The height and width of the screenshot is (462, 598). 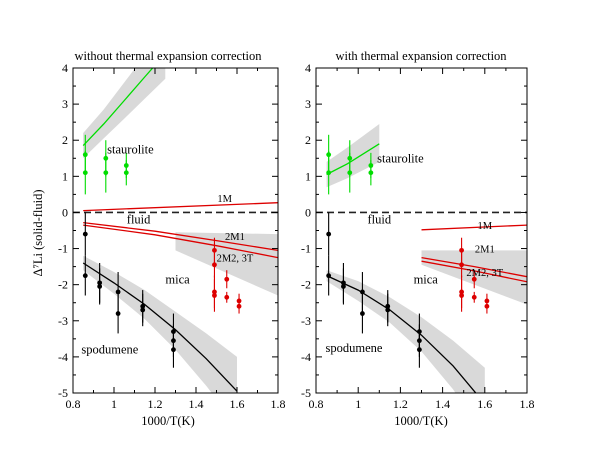 I want to click on left-panel-title: without thermal expansion correction, so click(x=168, y=56).